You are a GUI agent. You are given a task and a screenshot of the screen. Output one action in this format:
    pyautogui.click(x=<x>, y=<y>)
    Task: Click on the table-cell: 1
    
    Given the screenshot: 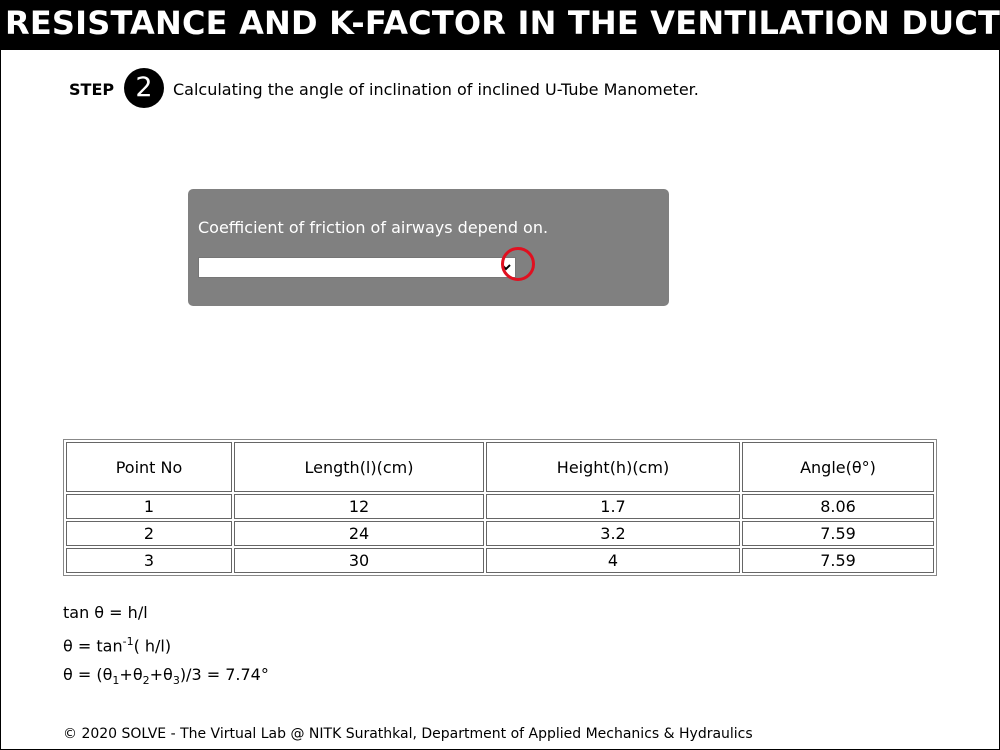 What is the action you would take?
    pyautogui.click(x=149, y=506)
    